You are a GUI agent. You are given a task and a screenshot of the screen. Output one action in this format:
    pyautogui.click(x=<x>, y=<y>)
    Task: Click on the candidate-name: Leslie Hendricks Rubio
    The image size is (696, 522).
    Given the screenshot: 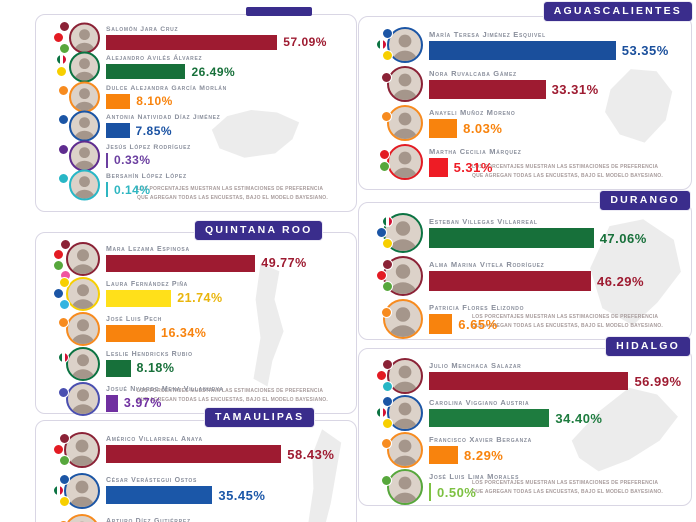 What is the action you would take?
    pyautogui.click(x=149, y=354)
    